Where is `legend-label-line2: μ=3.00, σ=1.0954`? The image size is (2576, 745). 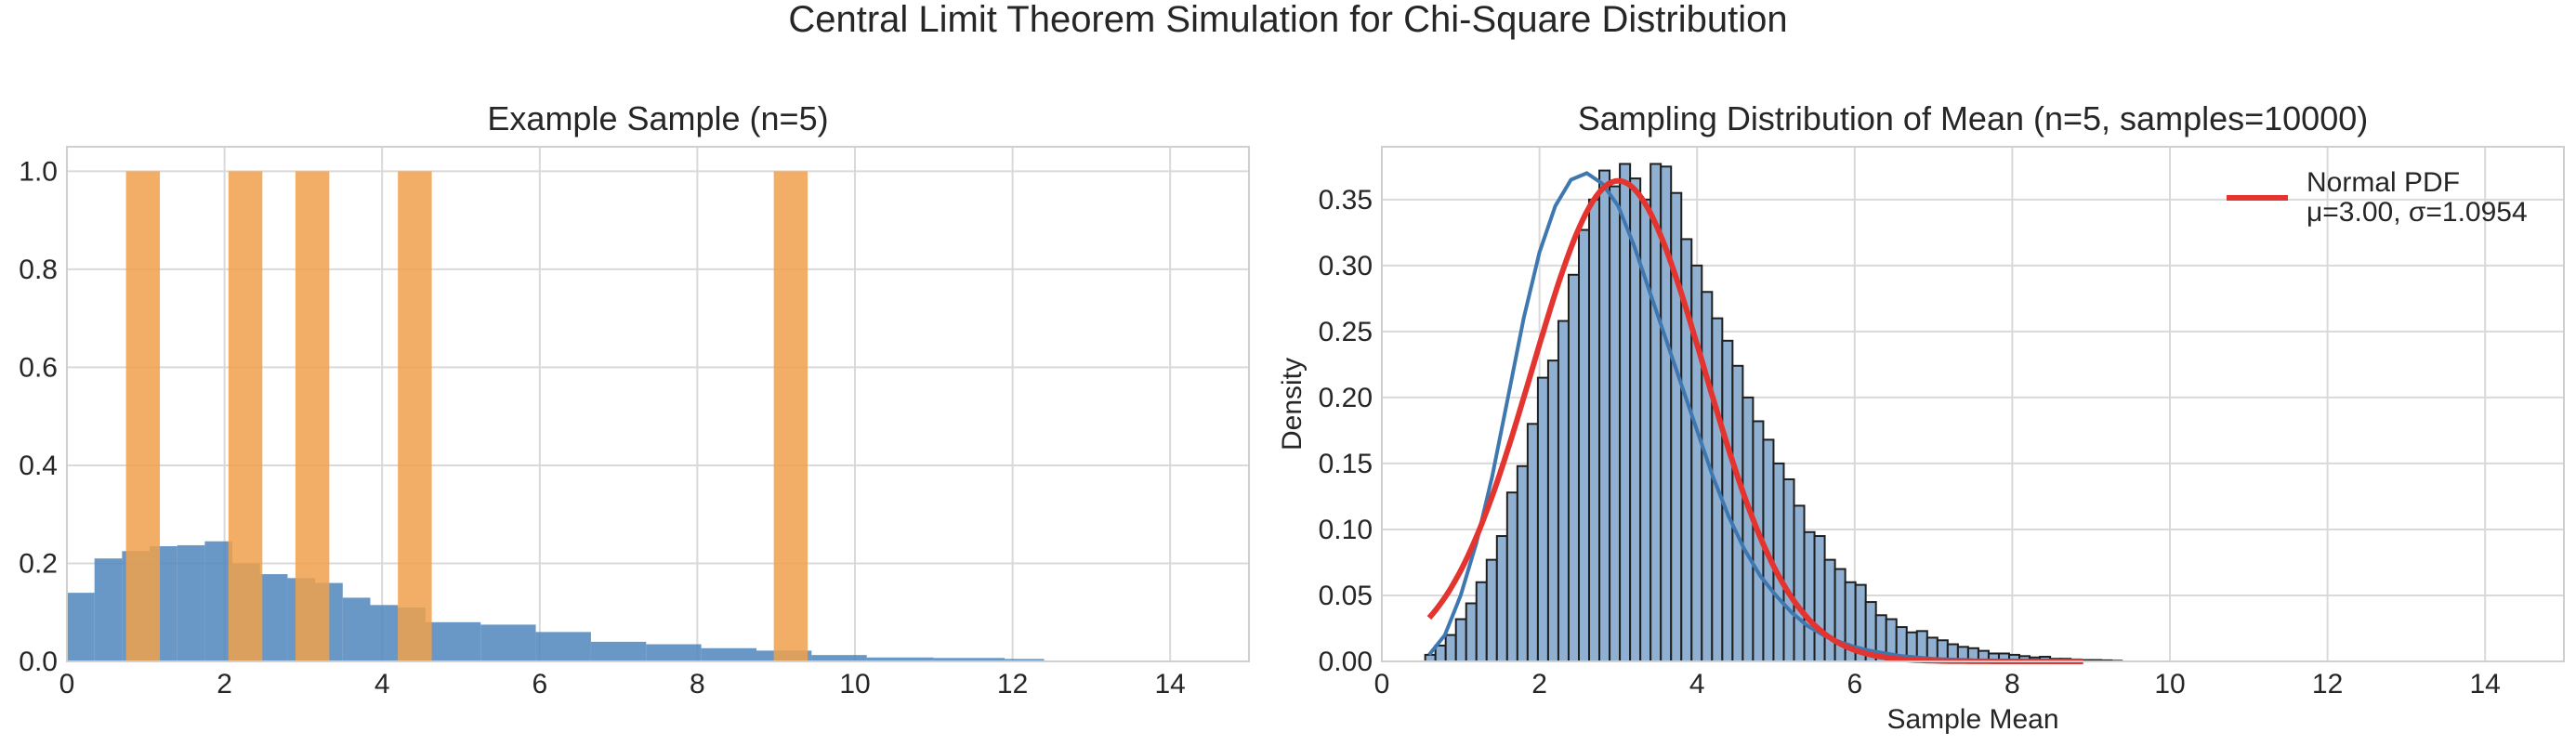
legend-label-line2: μ=3.00, σ=1.0954 is located at coordinates (2417, 212).